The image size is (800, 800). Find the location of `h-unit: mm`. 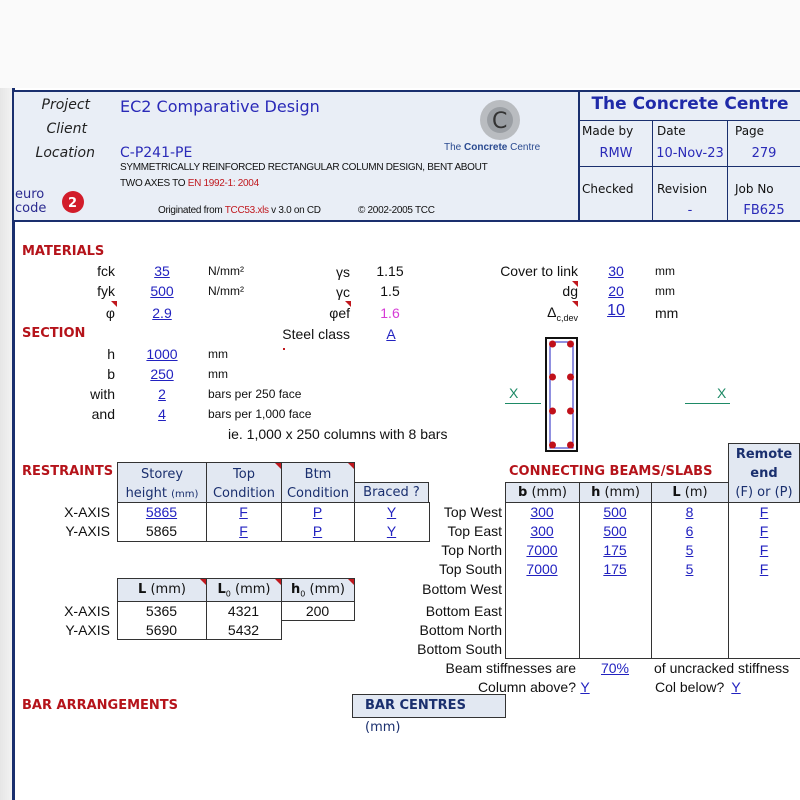

h-unit: mm is located at coordinates (218, 354).